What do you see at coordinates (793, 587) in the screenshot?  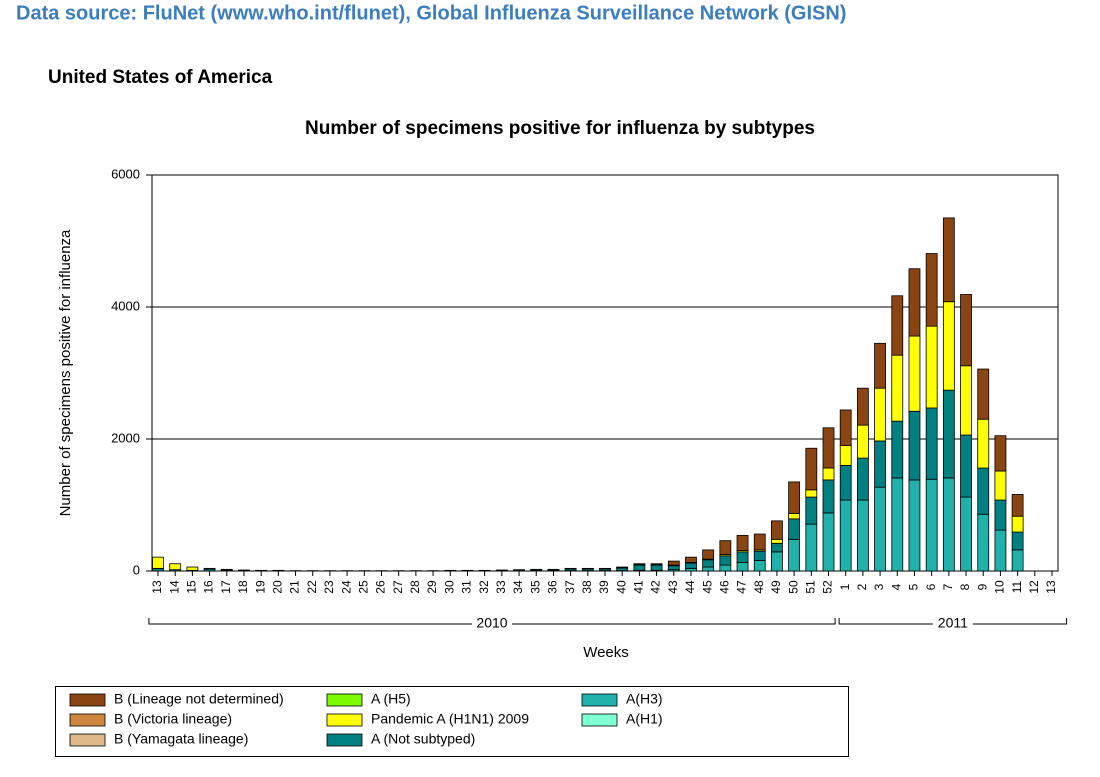 I see `x-tick-label: 50` at bounding box center [793, 587].